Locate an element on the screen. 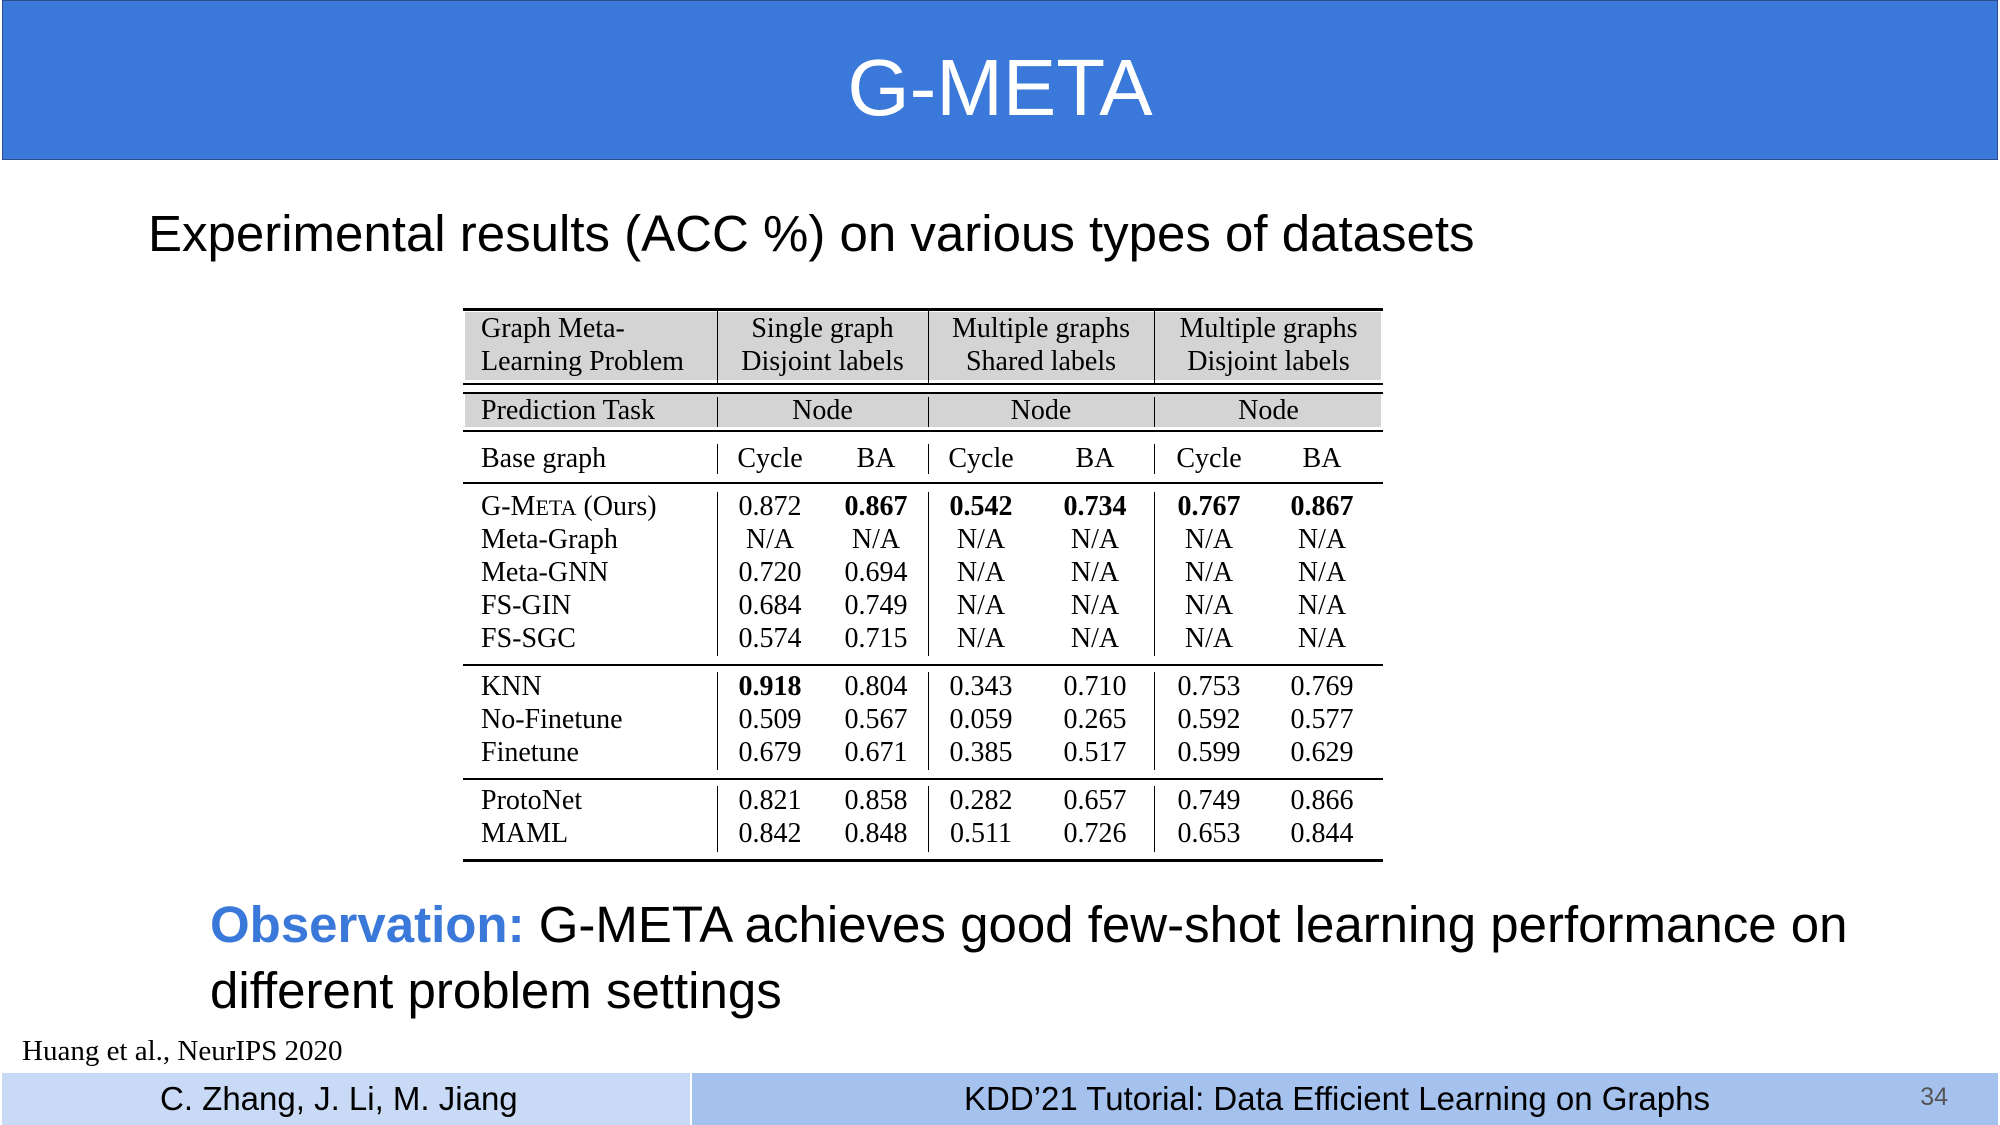 This screenshot has height=1125, width=2000. header-shade is located at coordinates (923, 346).